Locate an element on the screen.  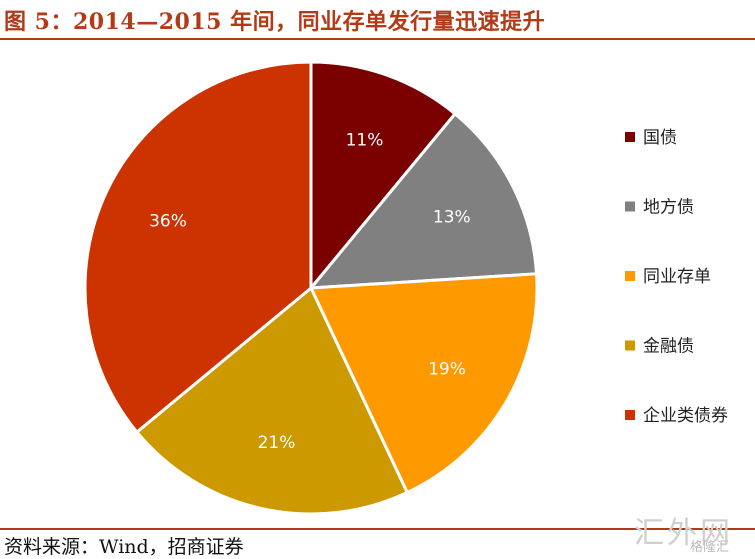
slice-value-label-2: 13% is located at coordinates (452, 217).